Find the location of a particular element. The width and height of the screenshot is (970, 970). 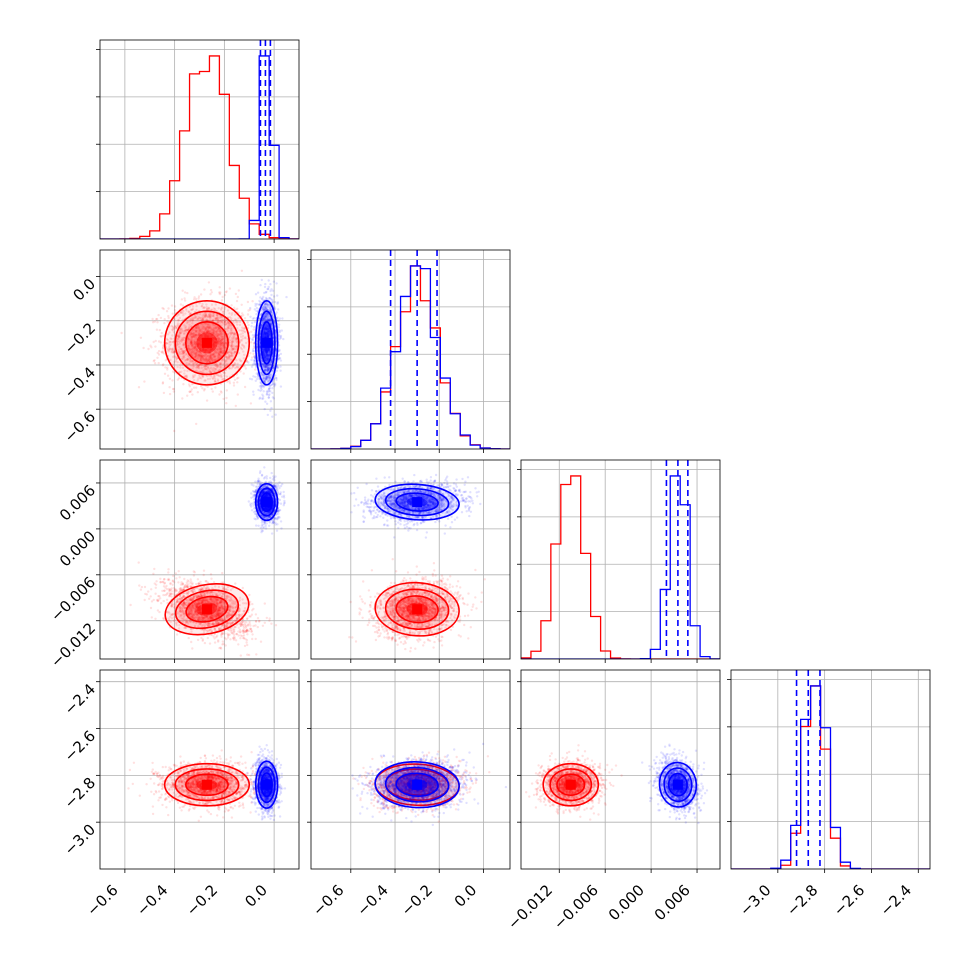

y-tick-label: −0.6 is located at coordinates (80, 427).